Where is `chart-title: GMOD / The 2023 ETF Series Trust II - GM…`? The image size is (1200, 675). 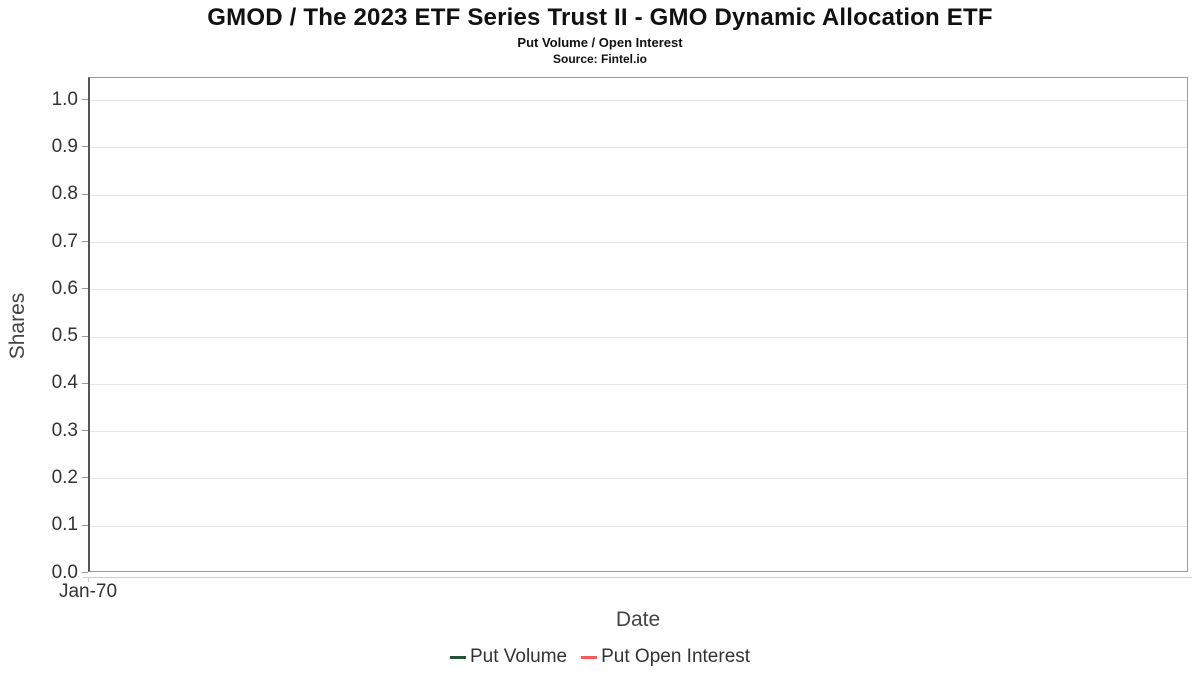
chart-title: GMOD / The 2023 ETF Series Trust II - GM… is located at coordinates (600, 17).